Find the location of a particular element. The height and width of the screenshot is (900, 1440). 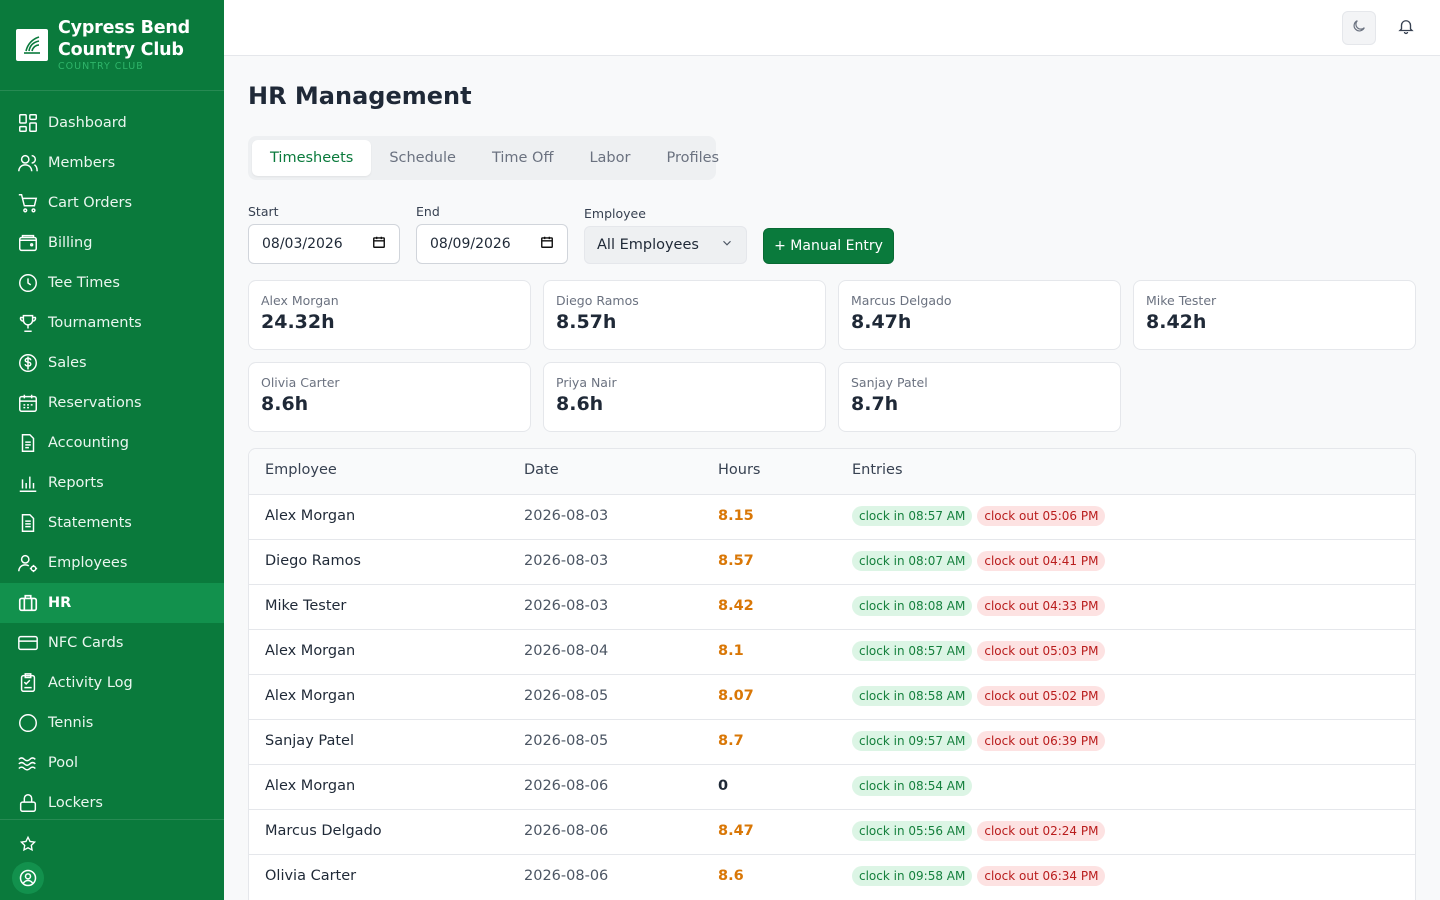

manual-entry-button: + Manual Entry is located at coordinates (828, 246).